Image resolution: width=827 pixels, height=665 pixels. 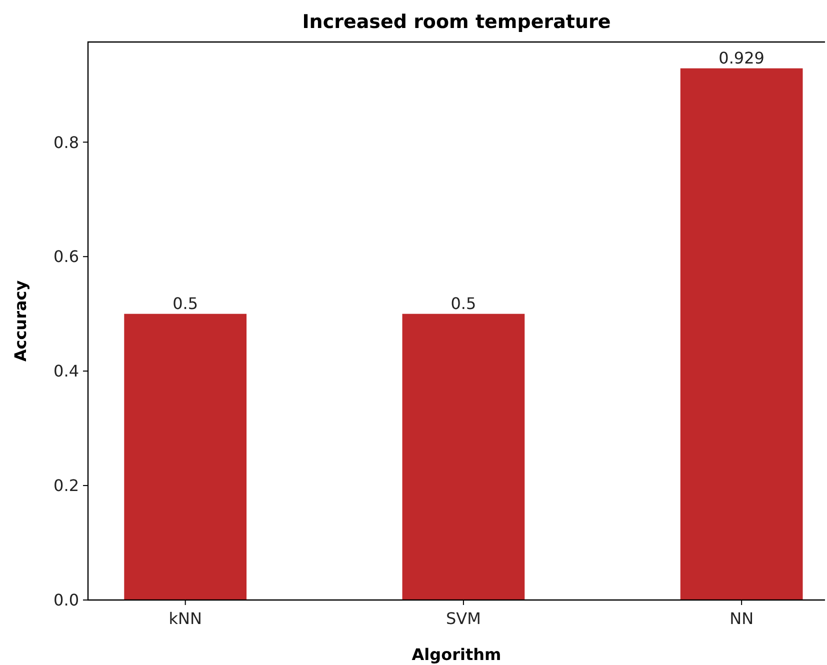 What do you see at coordinates (742, 618) in the screenshot?
I see `x-tick-label: NN` at bounding box center [742, 618].